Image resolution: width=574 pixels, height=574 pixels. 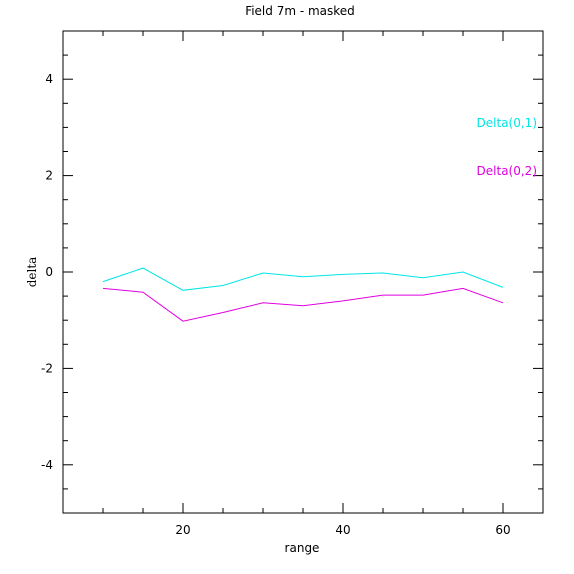 I want to click on y-tick-label: 2, so click(x=49, y=176).